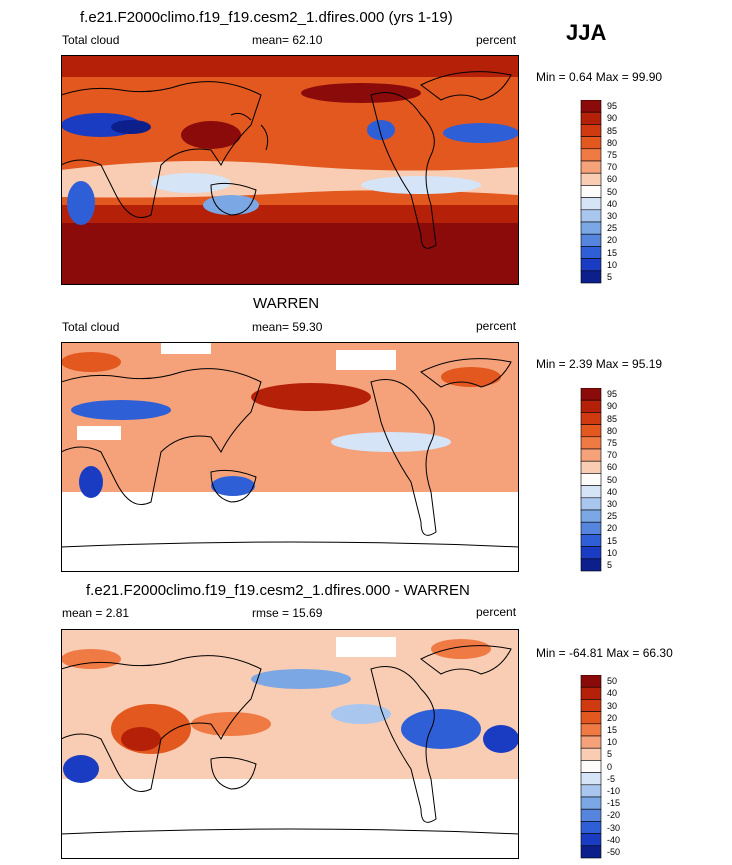  What do you see at coordinates (610, 766) in the screenshot?
I see `colorbar-tick-label: 0` at bounding box center [610, 766].